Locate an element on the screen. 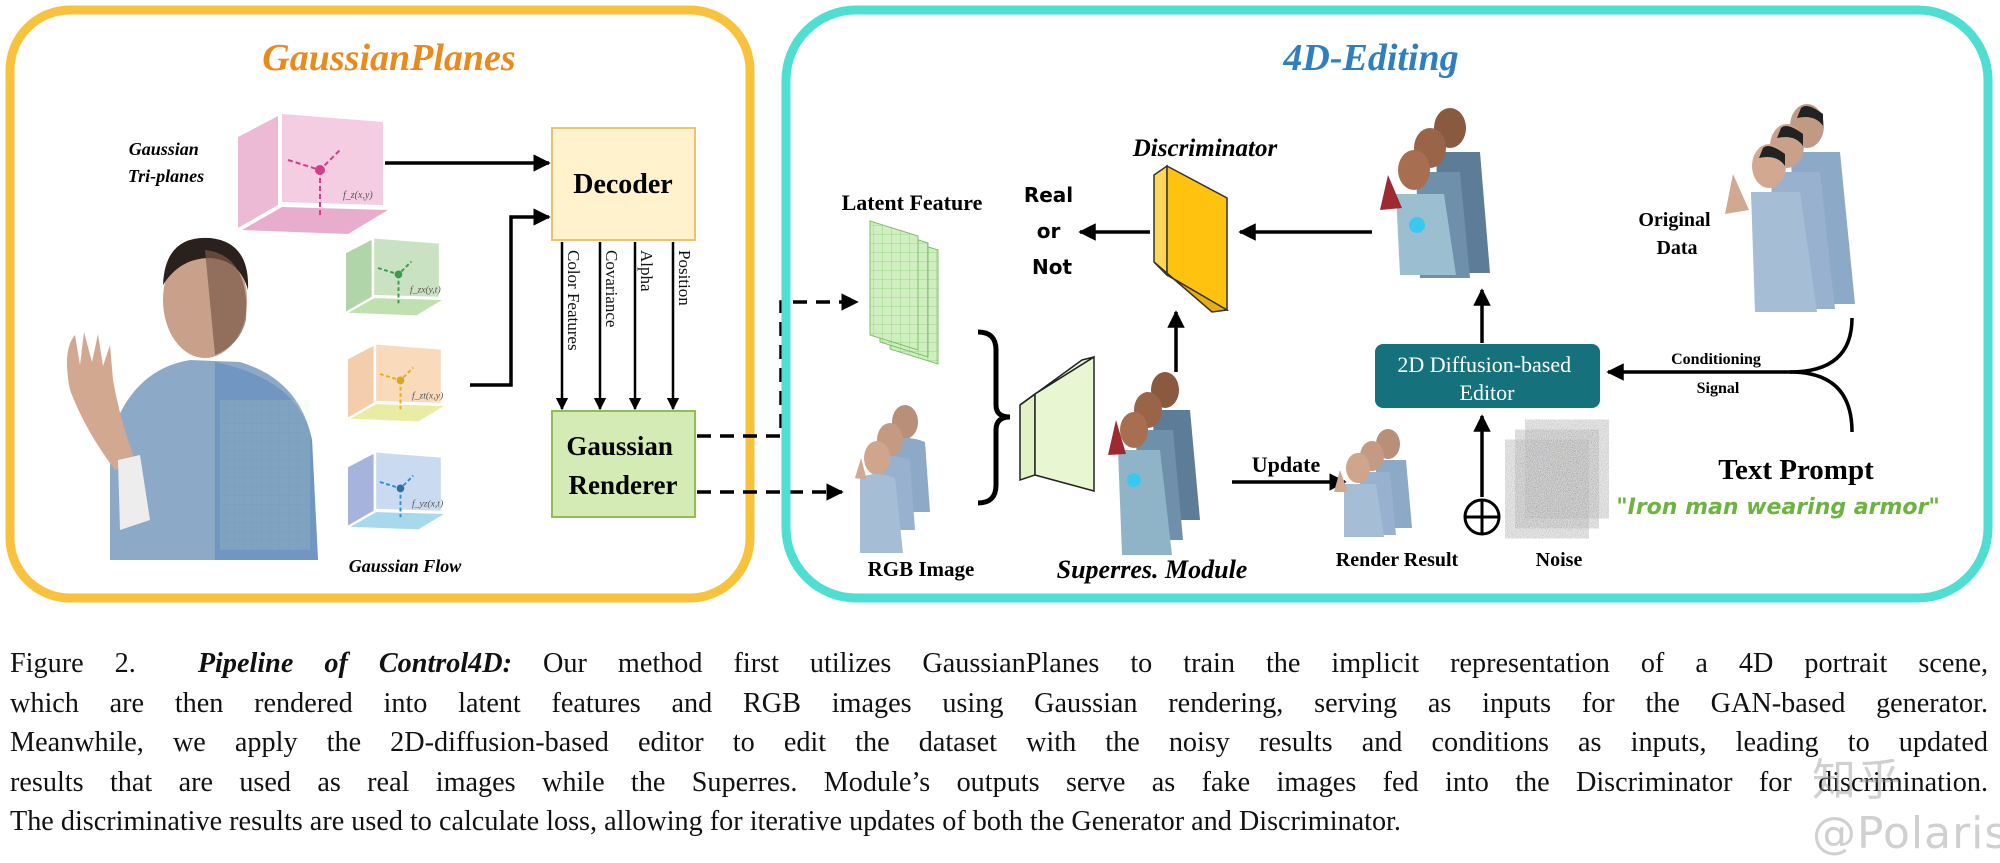 Image resolution: width=2000 pixels, height=863 pixels. render-result-label: Render Result is located at coordinates (1397, 560).